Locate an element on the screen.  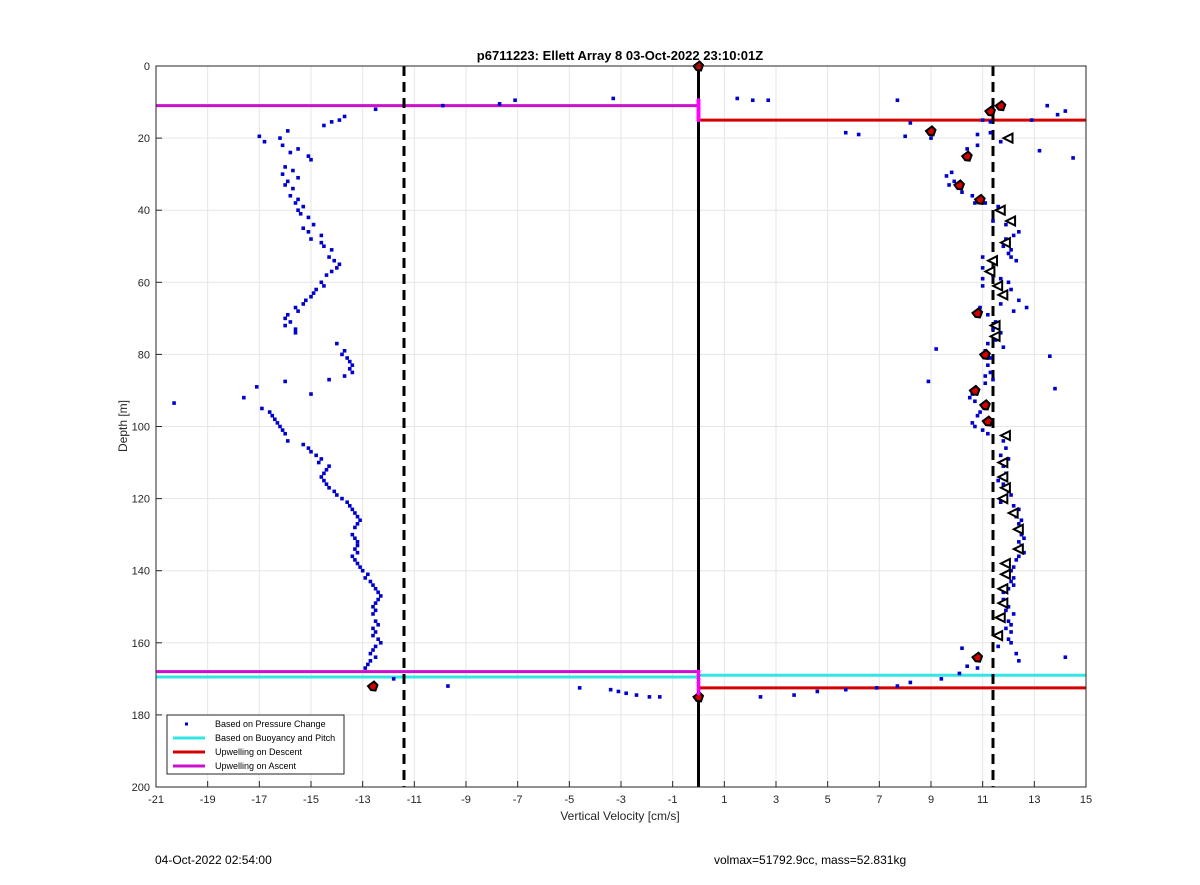
x-tick-label: -13 is located at coordinates (363, 800).